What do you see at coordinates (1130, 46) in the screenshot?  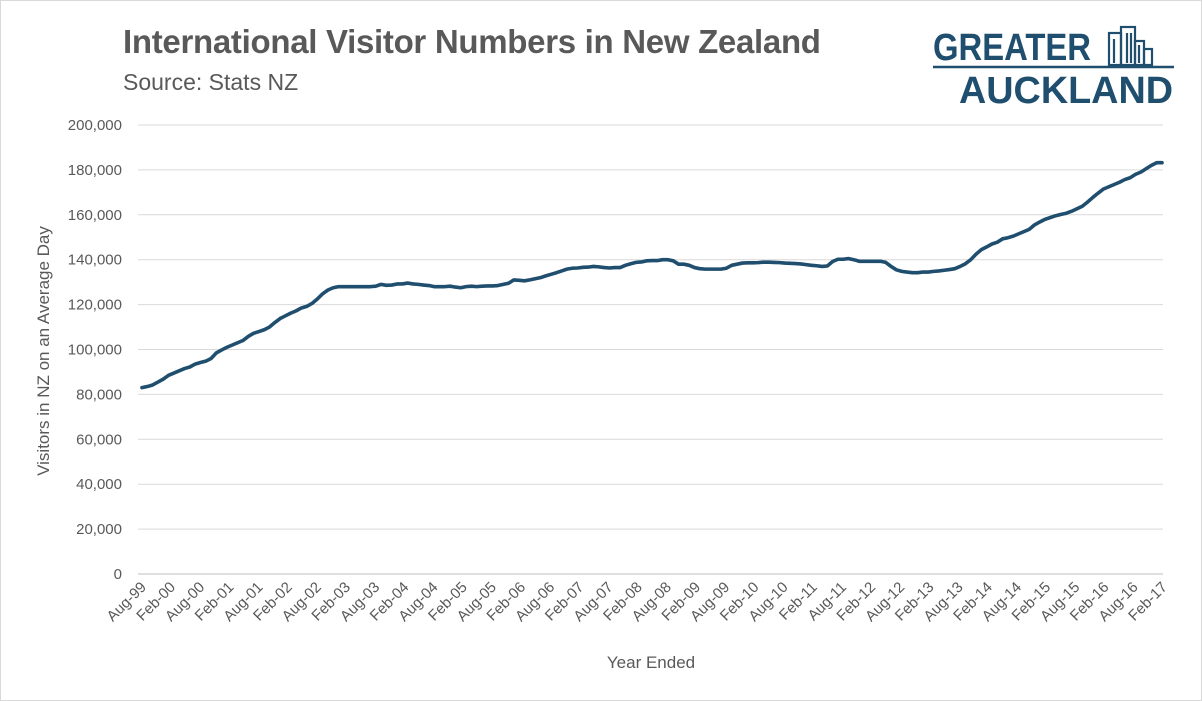 I see `city-skyline-icon` at bounding box center [1130, 46].